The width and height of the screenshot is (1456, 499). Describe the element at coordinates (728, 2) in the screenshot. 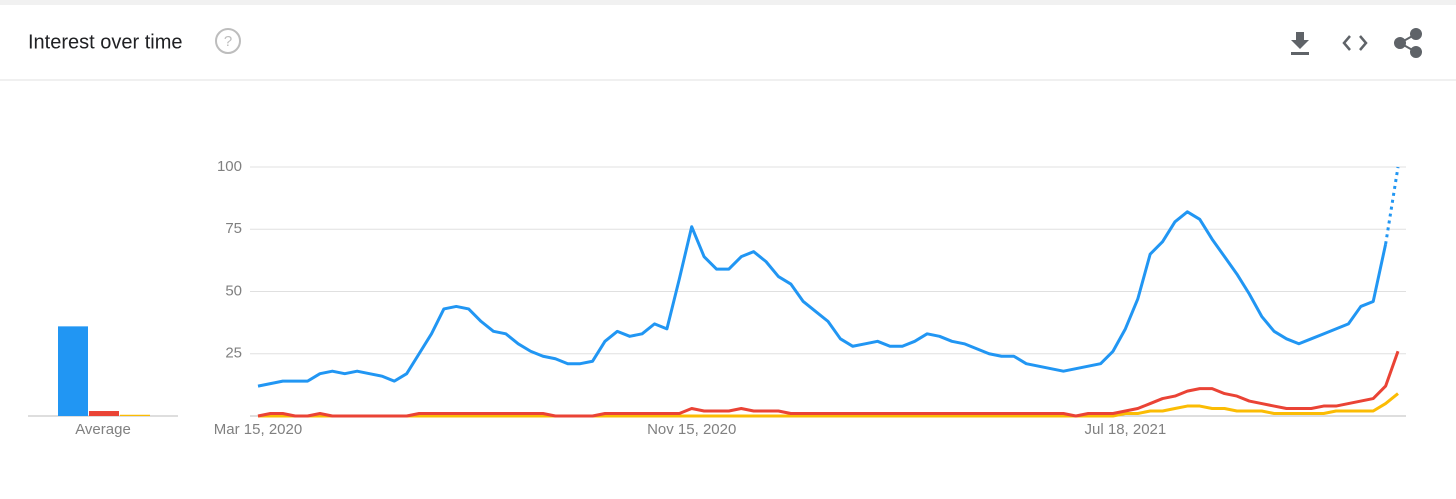

I see `top-strip` at that location.